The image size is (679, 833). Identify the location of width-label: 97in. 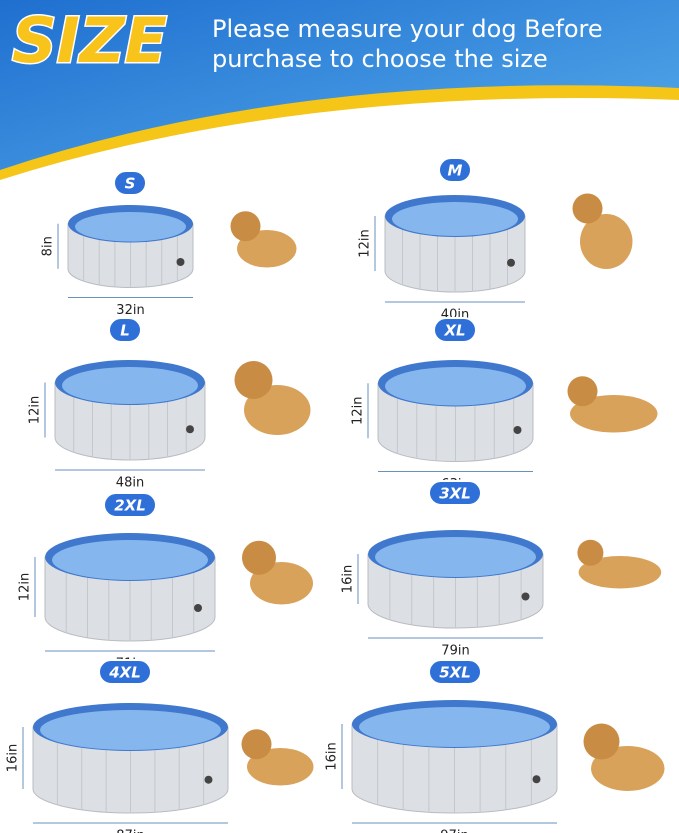
(454, 831).